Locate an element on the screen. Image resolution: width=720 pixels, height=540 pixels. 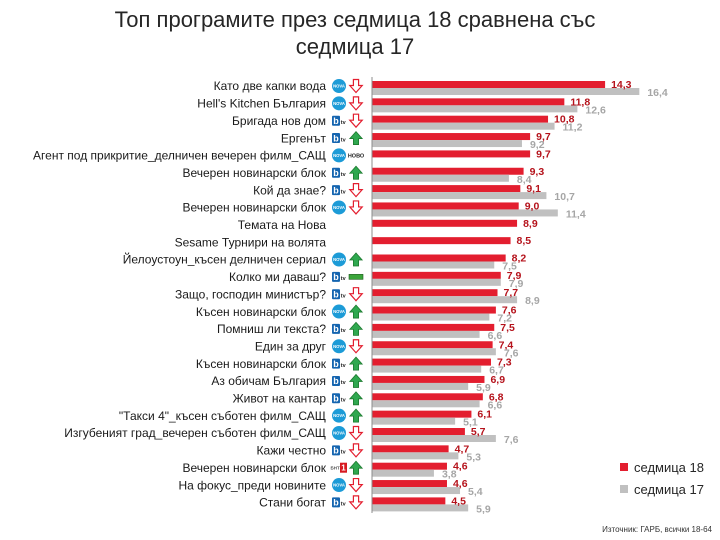
value-label-week18: 8,9 is located at coordinates (530, 224).